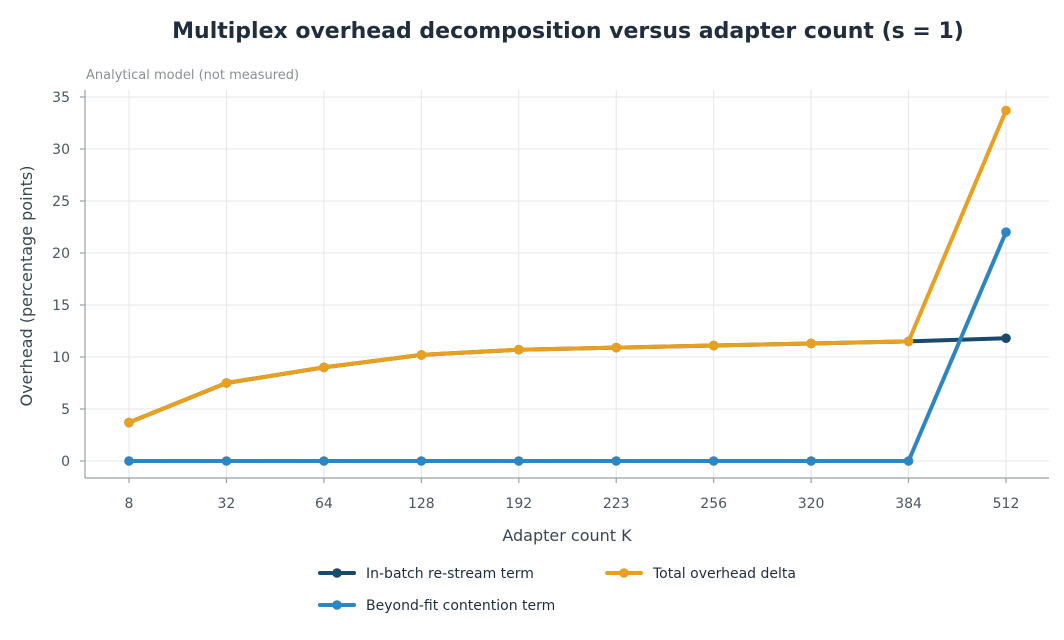 This screenshot has height=640, width=1064. Describe the element at coordinates (460, 606) in the screenshot. I see `legend-label: Beyond-fit contention term` at that location.